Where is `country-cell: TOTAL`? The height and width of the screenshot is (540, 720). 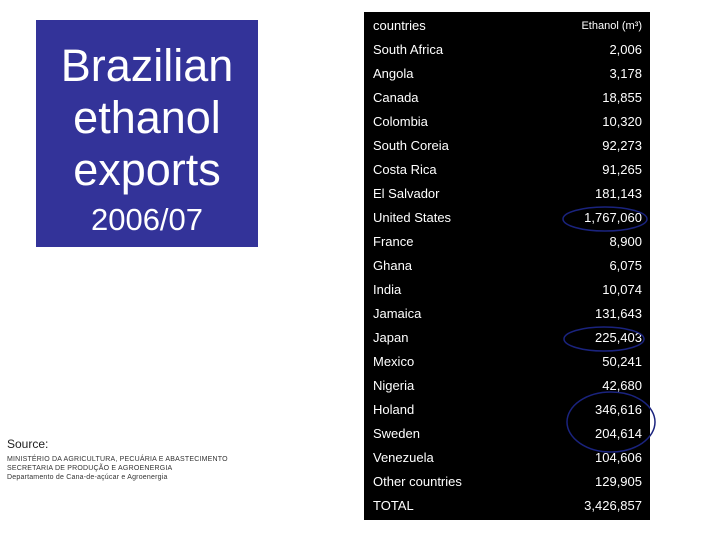 country-cell: TOTAL is located at coordinates (393, 505).